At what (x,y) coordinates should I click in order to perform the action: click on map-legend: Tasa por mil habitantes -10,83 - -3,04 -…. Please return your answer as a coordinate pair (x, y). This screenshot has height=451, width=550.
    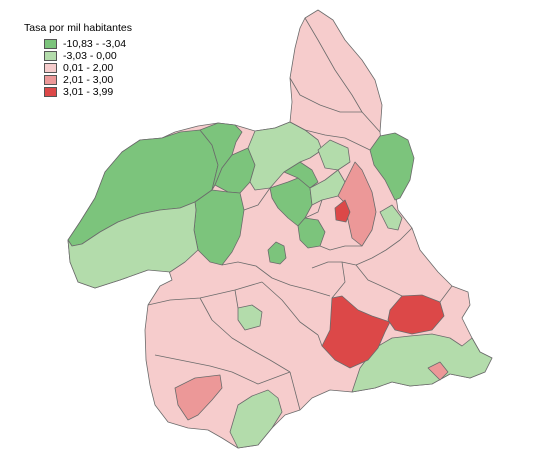
    Looking at the image, I should click on (78, 60).